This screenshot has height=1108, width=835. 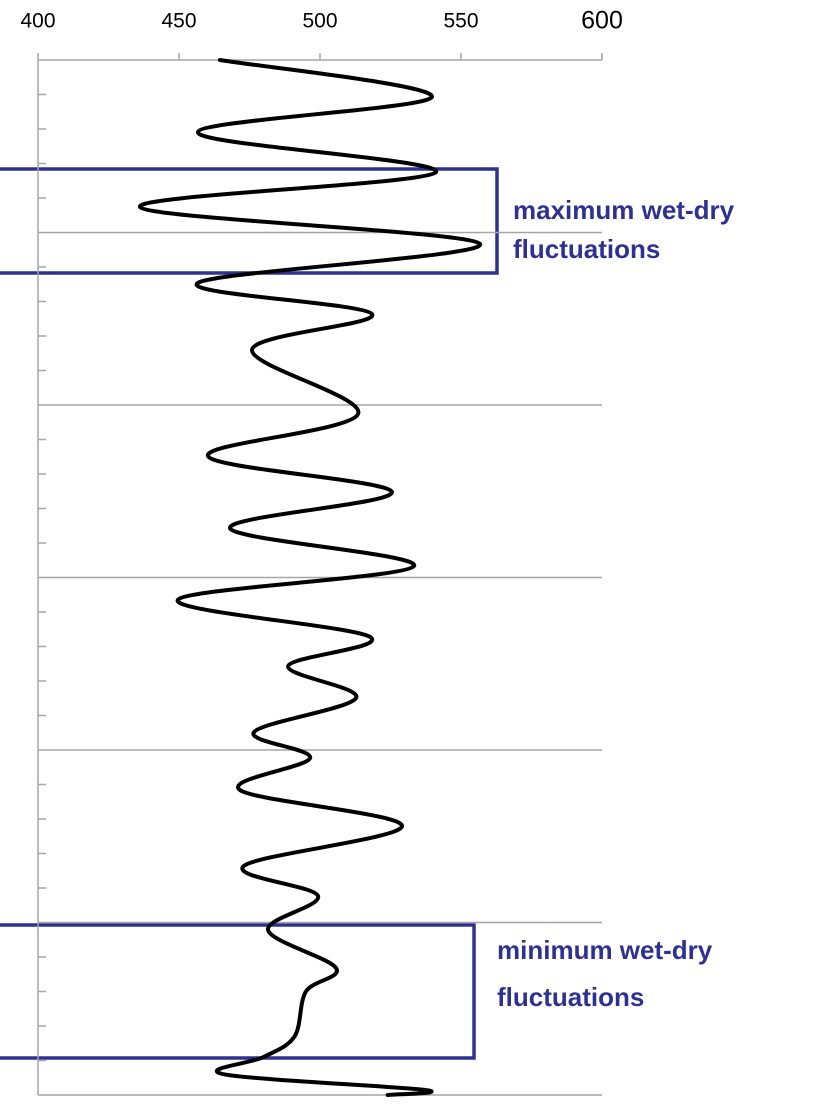 I want to click on highlight-box, so click(x=238, y=991).